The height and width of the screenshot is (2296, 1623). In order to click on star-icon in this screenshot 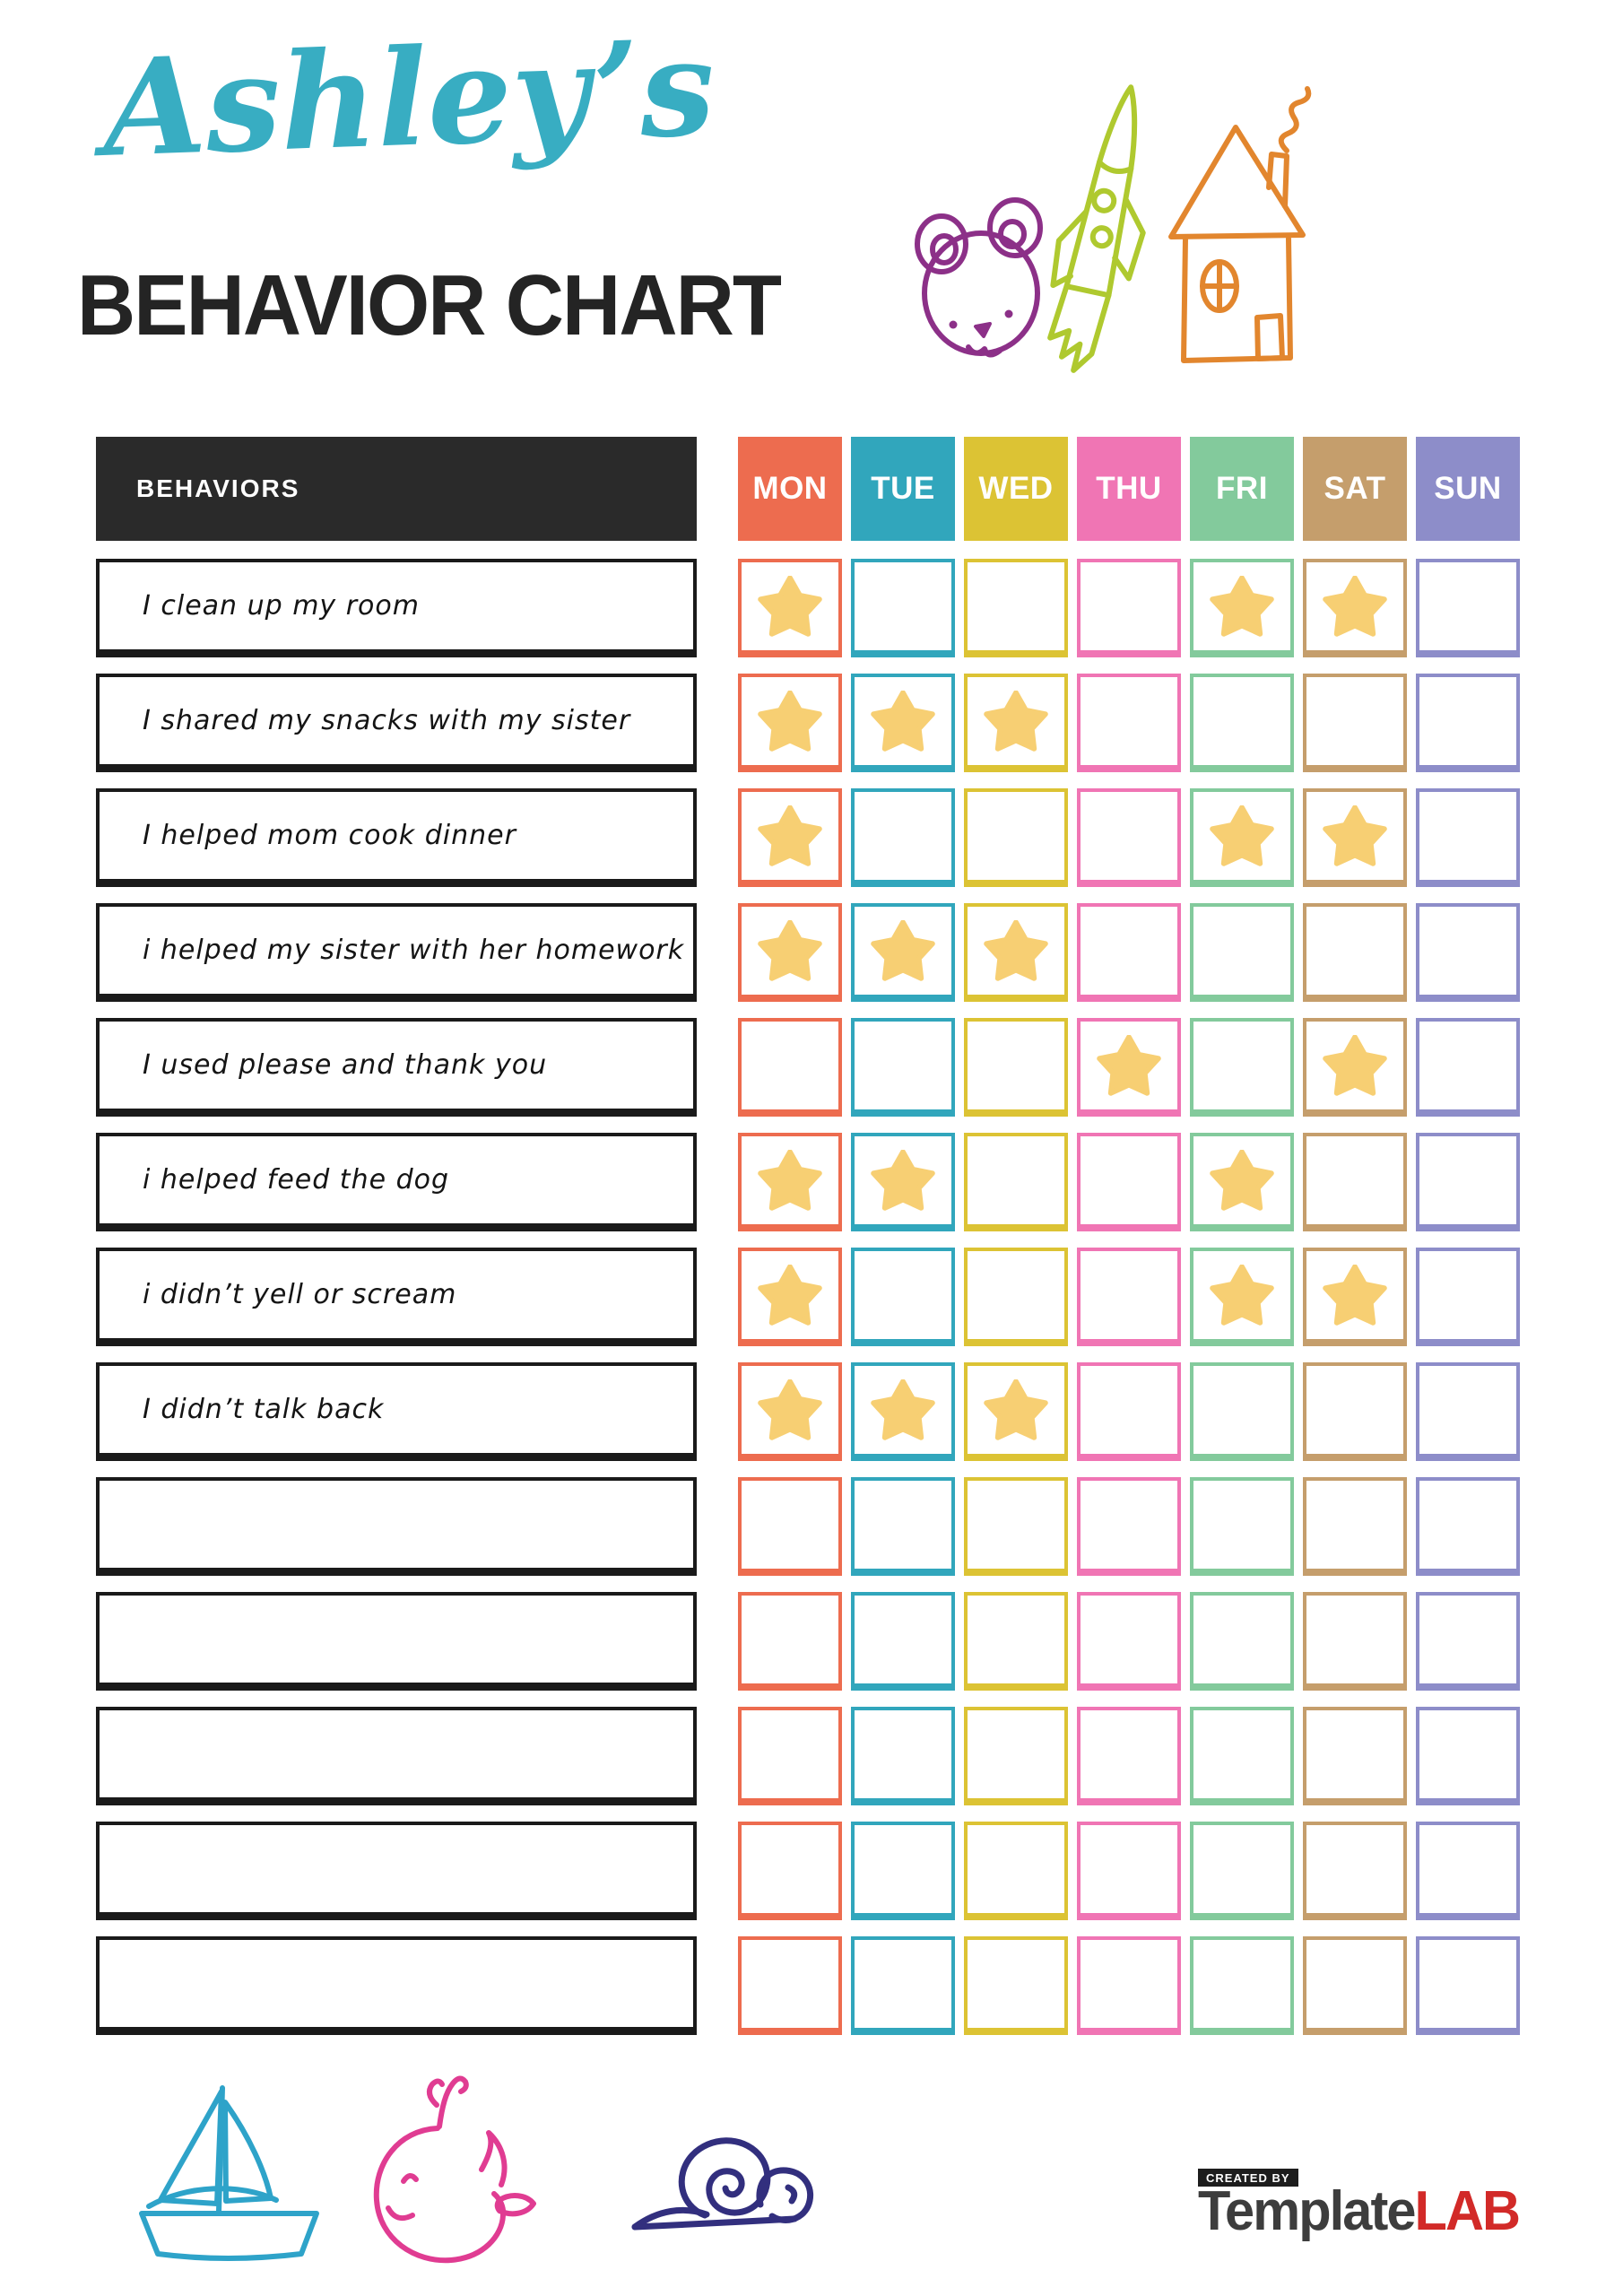, I will do `click(1242, 835)`.